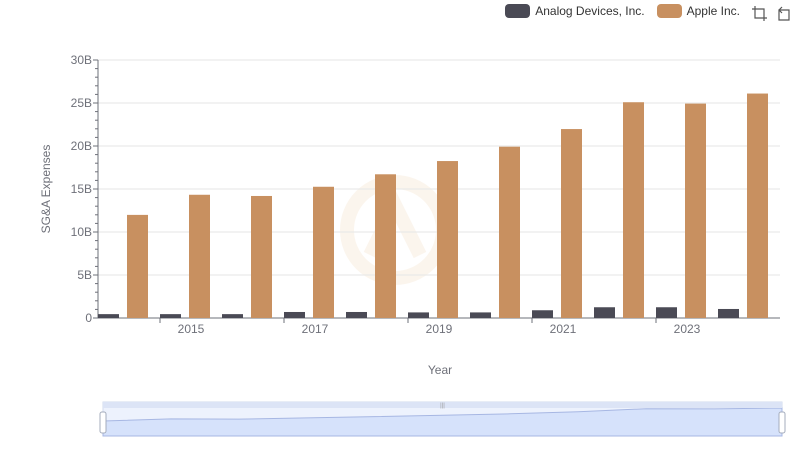 The image size is (800, 461). Describe the element at coordinates (84, 275) in the screenshot. I see `y-tick-label: 5B` at that location.